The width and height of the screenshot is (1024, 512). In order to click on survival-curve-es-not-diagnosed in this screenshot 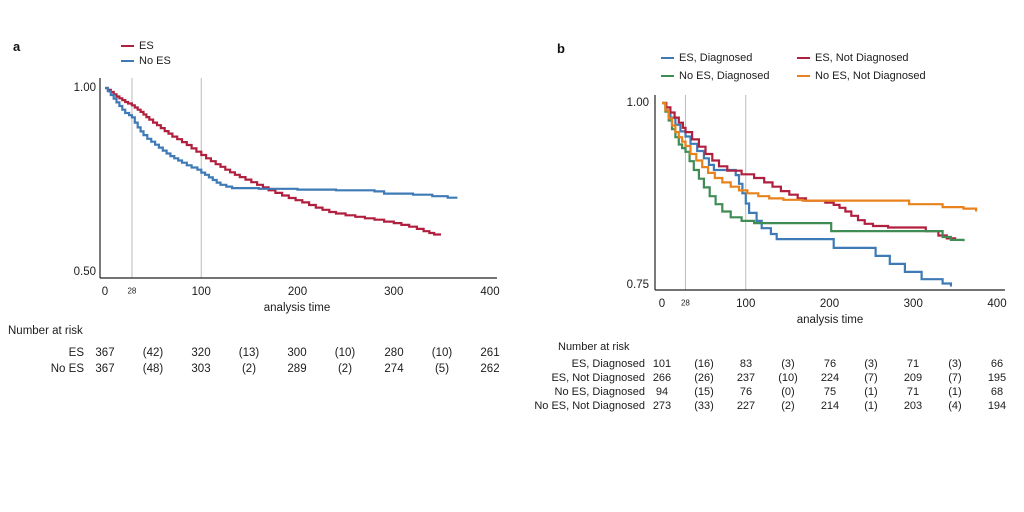, I will do `click(809, 171)`.